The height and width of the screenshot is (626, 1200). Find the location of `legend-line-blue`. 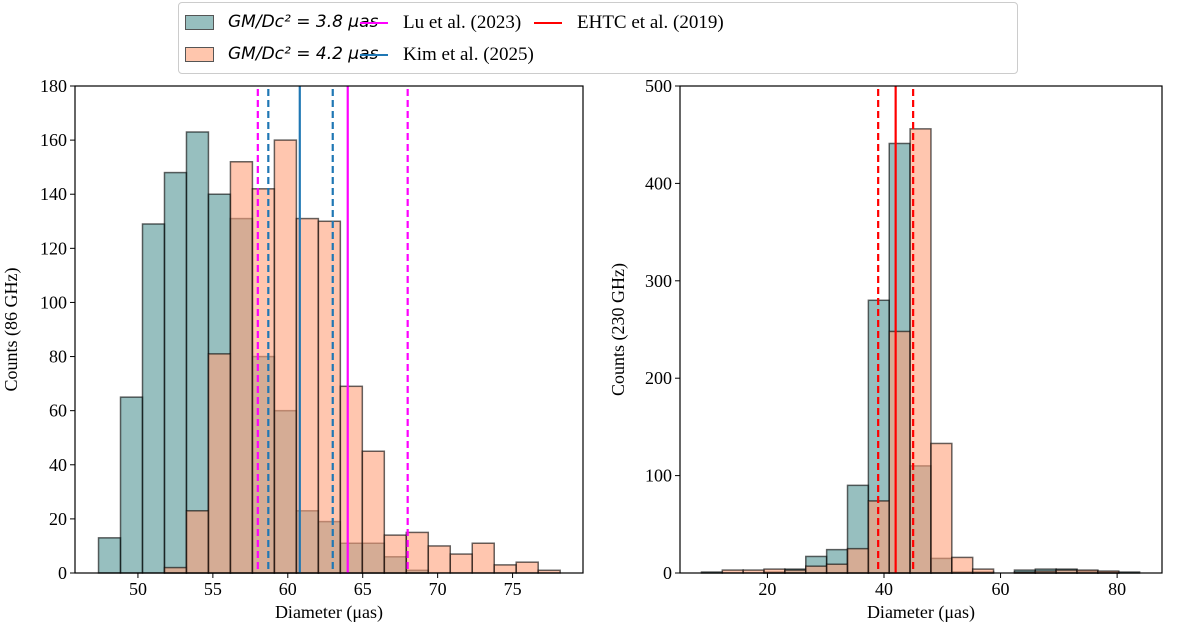

legend-line-blue is located at coordinates (374, 55).